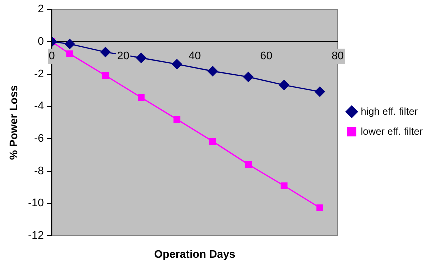 This screenshot has height=276, width=435. What do you see at coordinates (338, 56) in the screenshot?
I see `x-tick-label: 80` at bounding box center [338, 56].